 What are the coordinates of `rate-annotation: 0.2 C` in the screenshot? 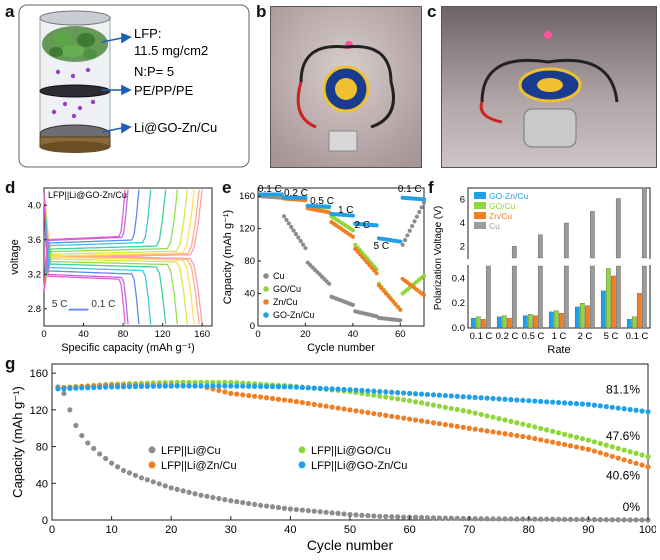 It's located at (296, 193).